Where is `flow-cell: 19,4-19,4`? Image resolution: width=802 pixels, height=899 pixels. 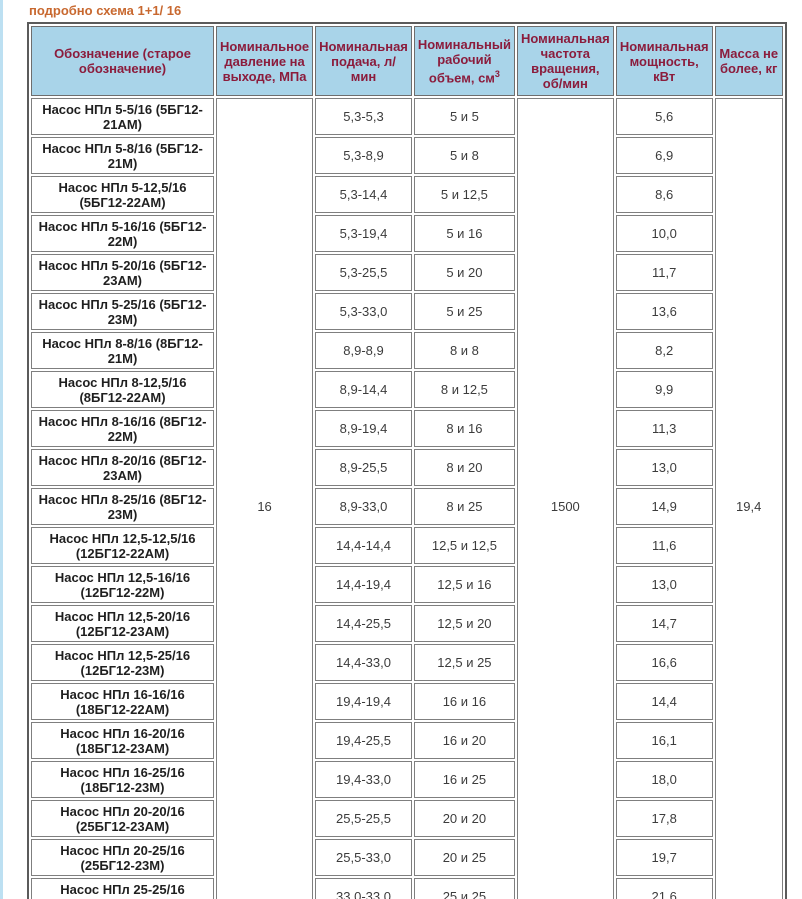
flow-cell: 19,4-19,4 is located at coordinates (363, 701).